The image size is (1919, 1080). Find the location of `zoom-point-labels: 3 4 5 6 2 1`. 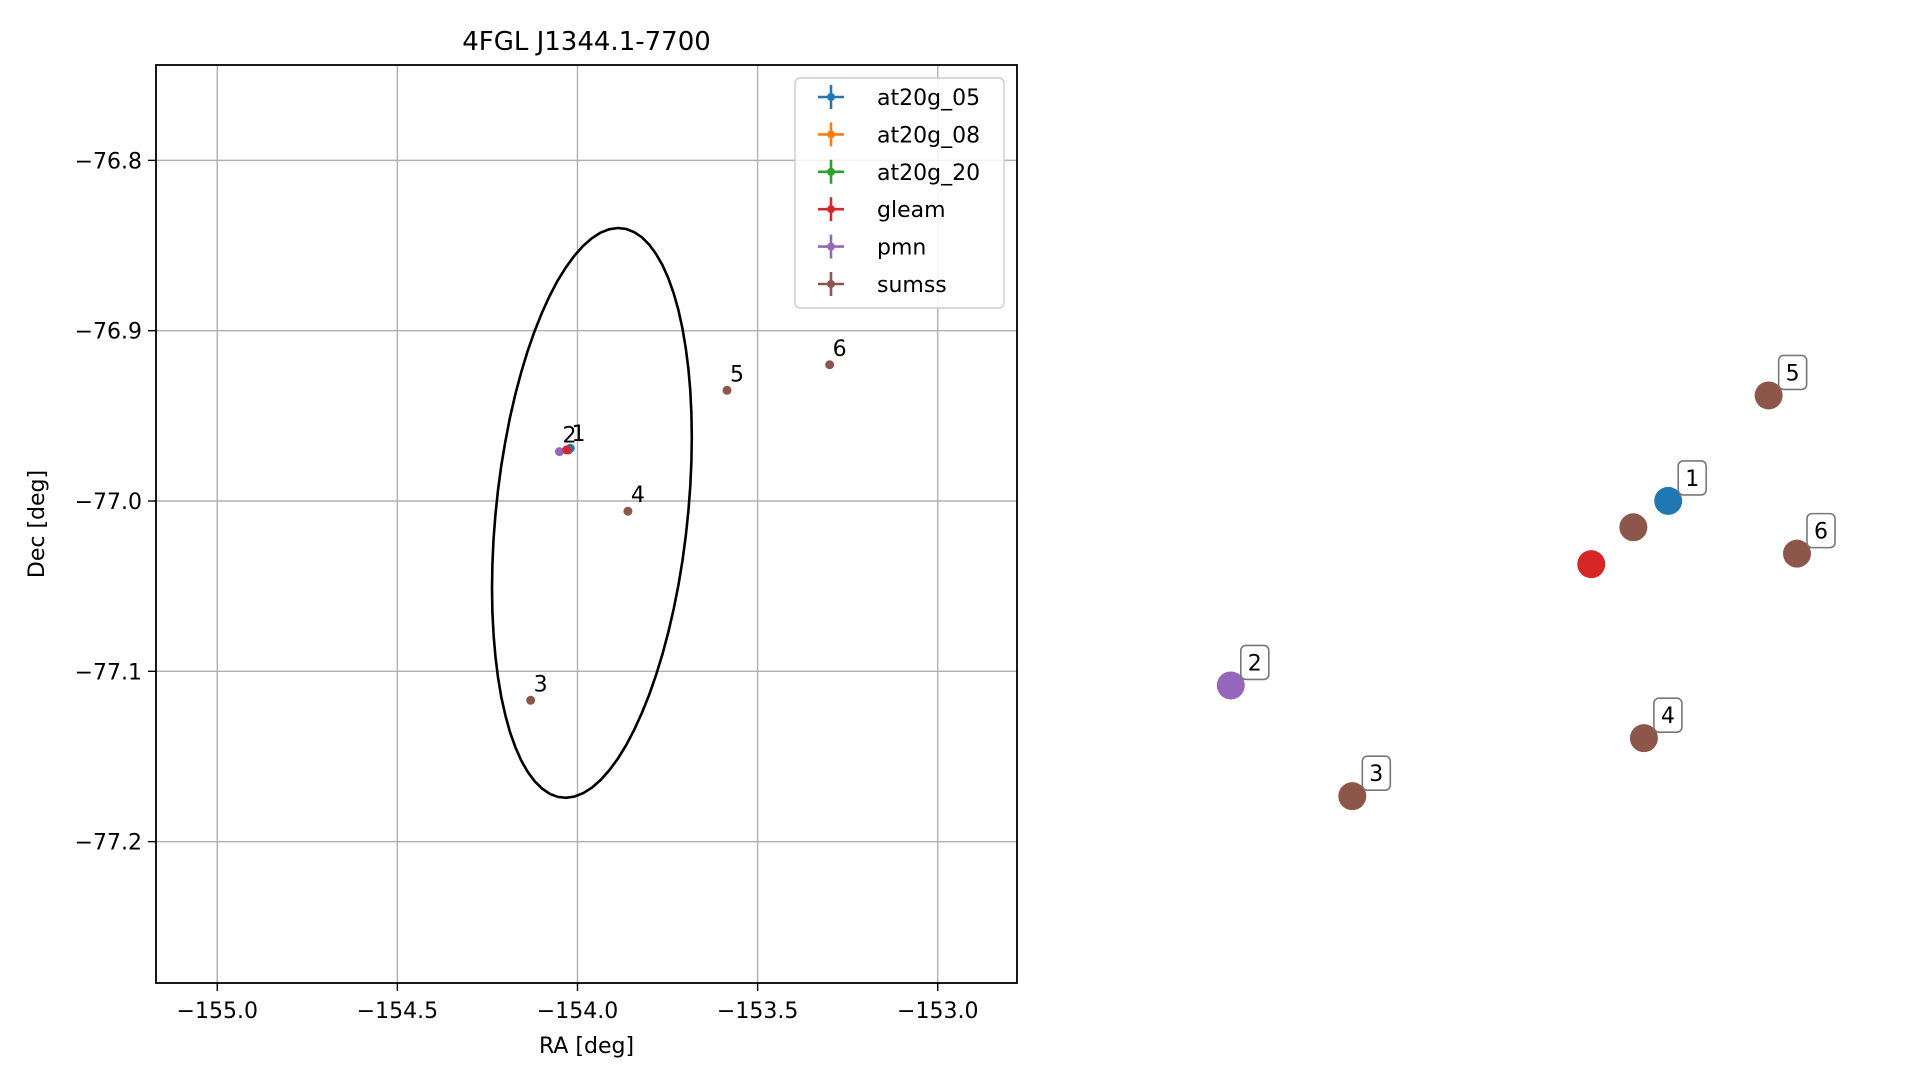

zoom-point-labels: 3 4 5 6 2 1 is located at coordinates (1538, 572).